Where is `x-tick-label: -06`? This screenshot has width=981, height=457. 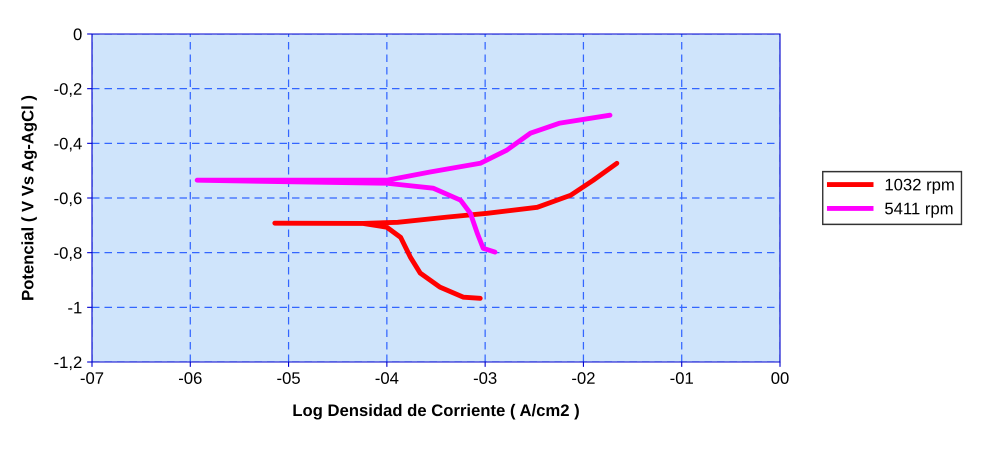 x-tick-label: -06 is located at coordinates (190, 378).